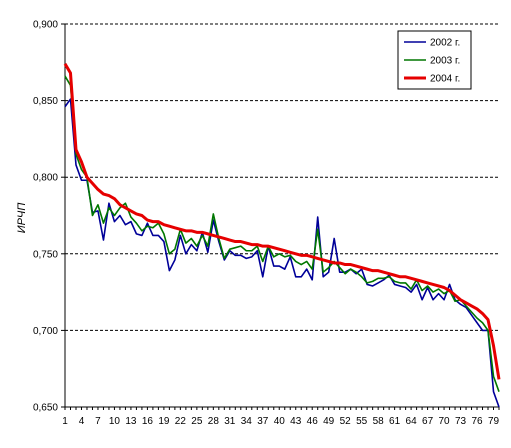 Image resolution: width=511 pixels, height=448 pixels. I want to click on x-tick-label: 40, so click(280, 421).